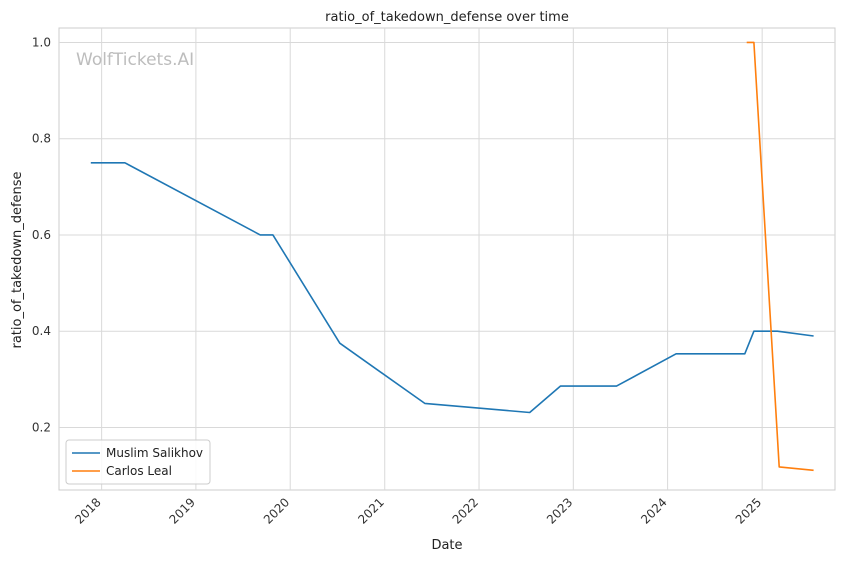 The width and height of the screenshot is (844, 561). What do you see at coordinates (41, 139) in the screenshot?
I see `y-tick-label: 0.8` at bounding box center [41, 139].